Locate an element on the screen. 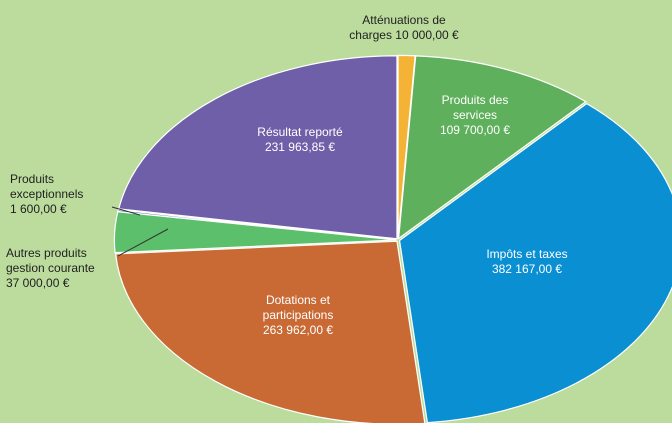 Image resolution: width=672 pixels, height=423 pixels. slice-label-line: 382 167,00 € is located at coordinates (527, 269).